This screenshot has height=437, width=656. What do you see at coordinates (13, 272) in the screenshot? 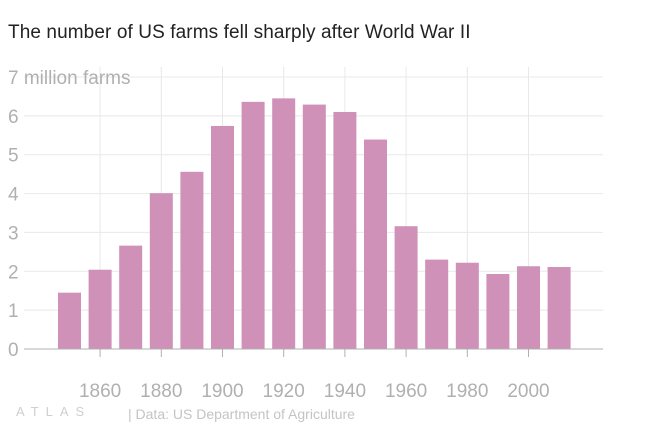
I see `y-tick-label: 2` at bounding box center [13, 272].